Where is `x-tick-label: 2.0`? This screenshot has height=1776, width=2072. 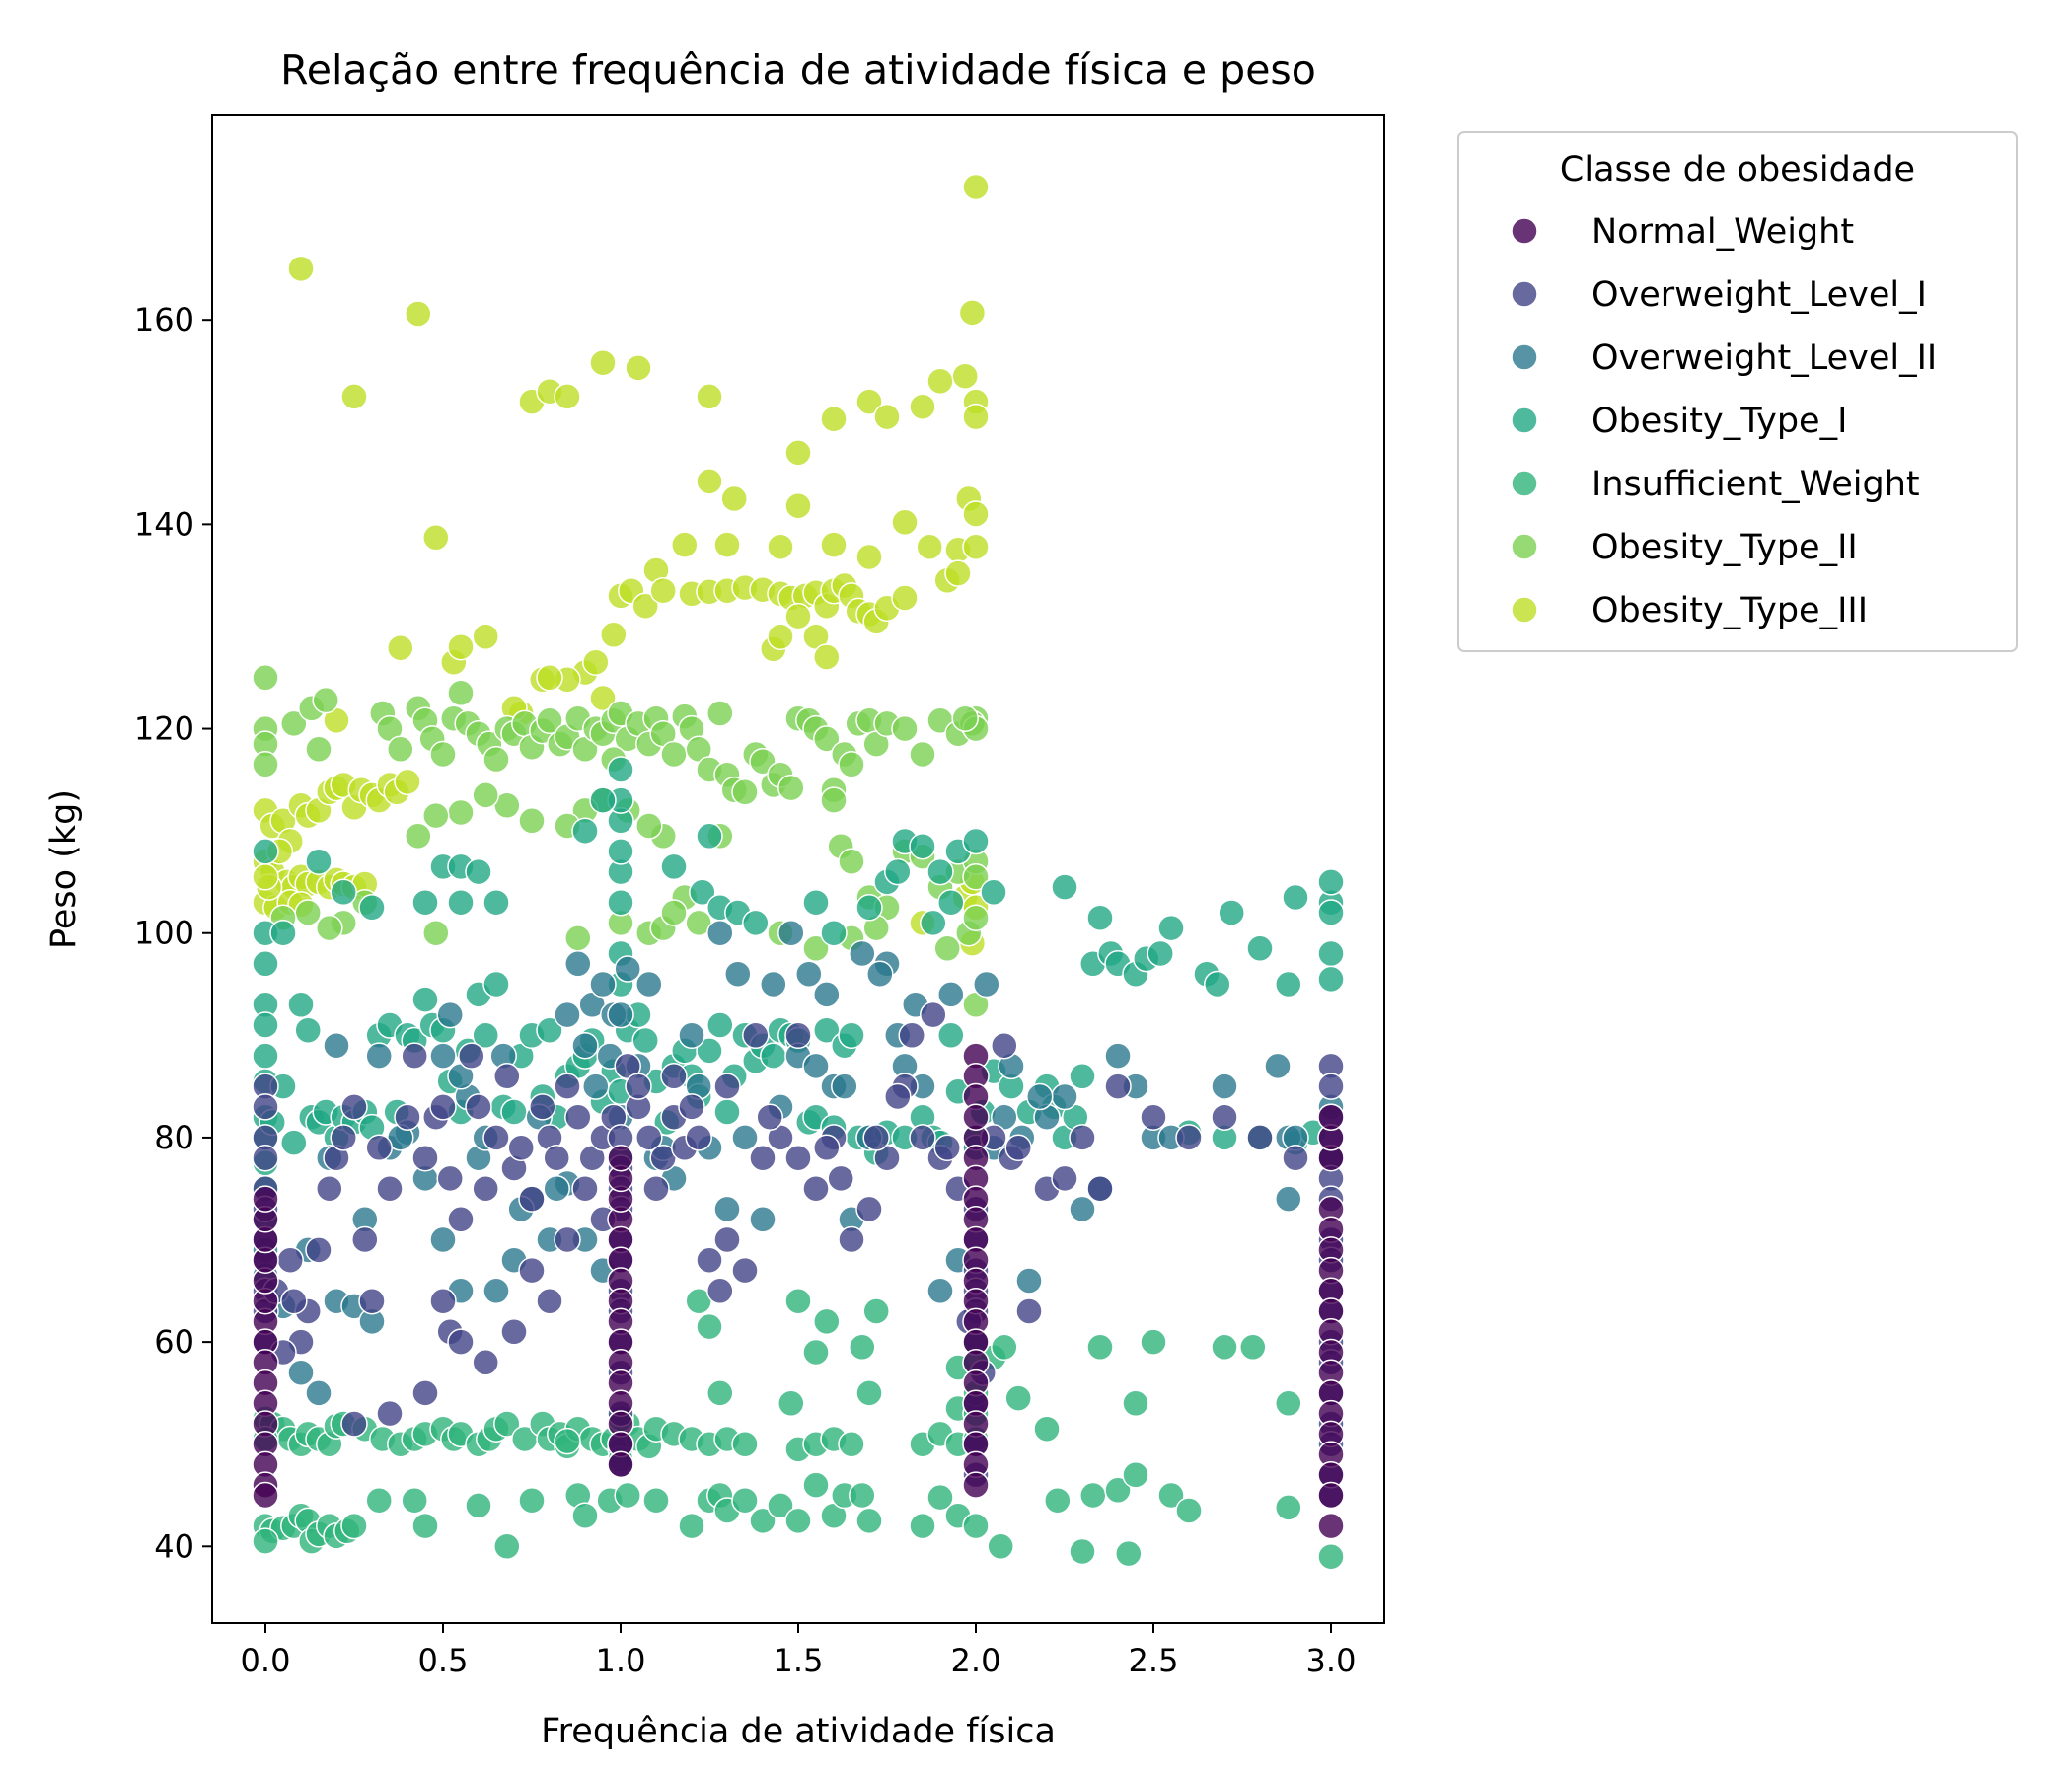
x-tick-label: 2.0 is located at coordinates (976, 1661).